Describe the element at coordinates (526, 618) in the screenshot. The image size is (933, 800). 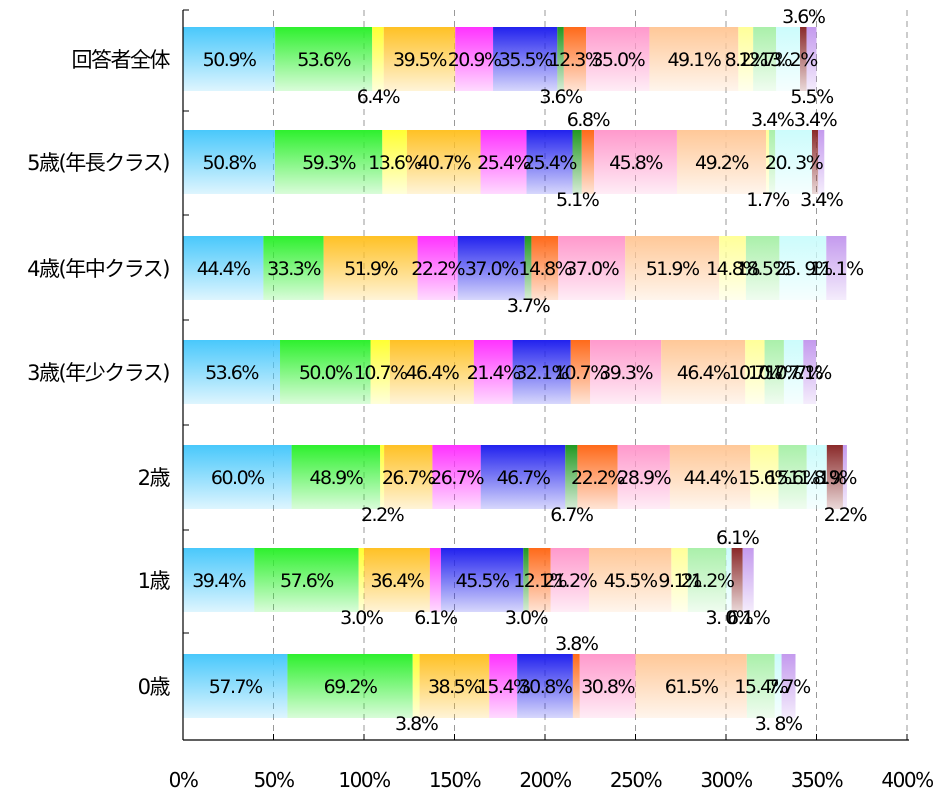
I see `data-label: 3.0%` at that location.